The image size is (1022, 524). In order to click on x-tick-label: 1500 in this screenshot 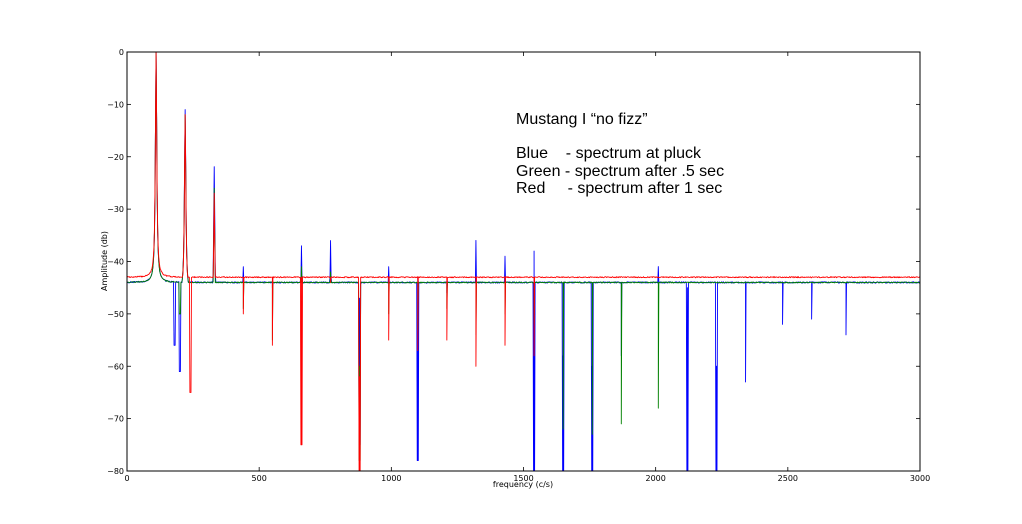, I will do `click(523, 478)`.